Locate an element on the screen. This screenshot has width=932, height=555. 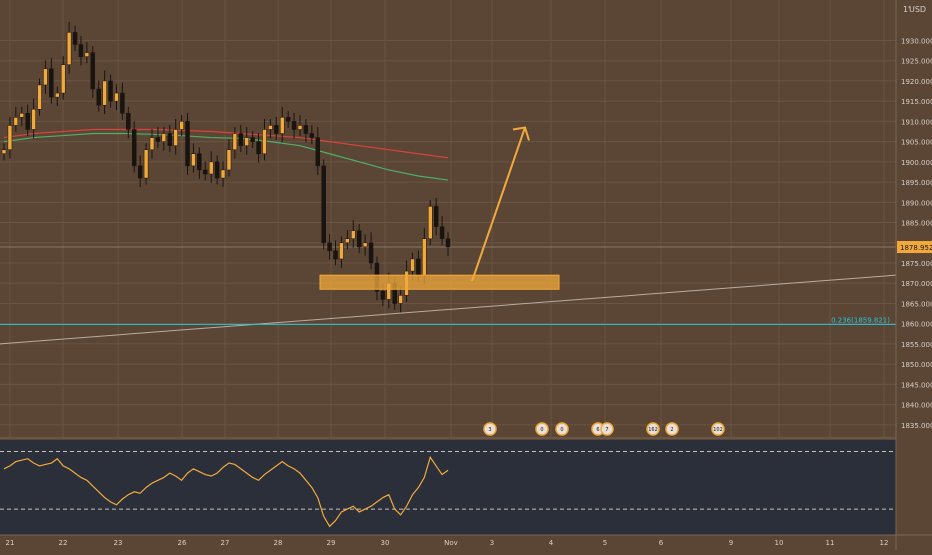
support-zone is located at coordinates (439, 282).